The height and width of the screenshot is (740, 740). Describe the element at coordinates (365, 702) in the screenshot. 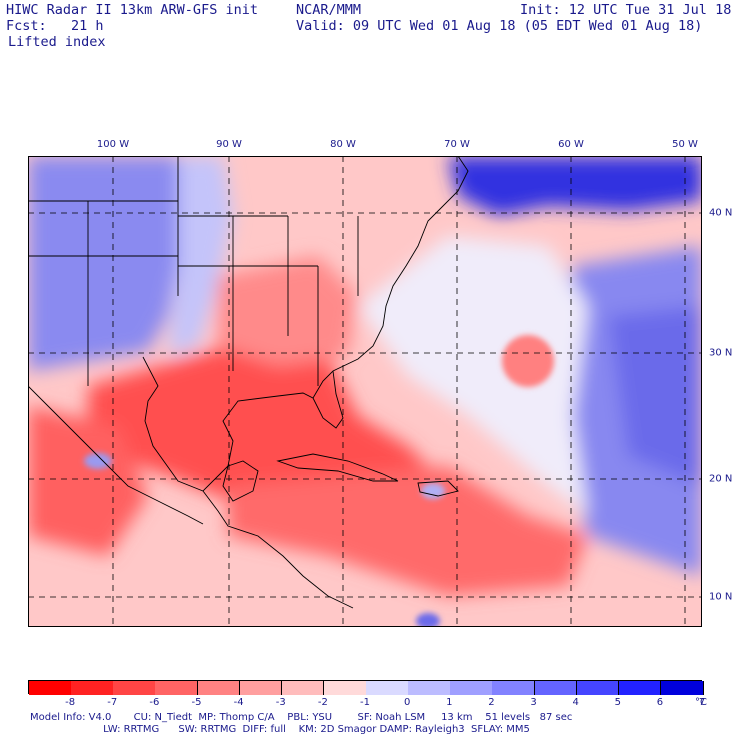

I see `colorbar-tick-label: -1` at that location.